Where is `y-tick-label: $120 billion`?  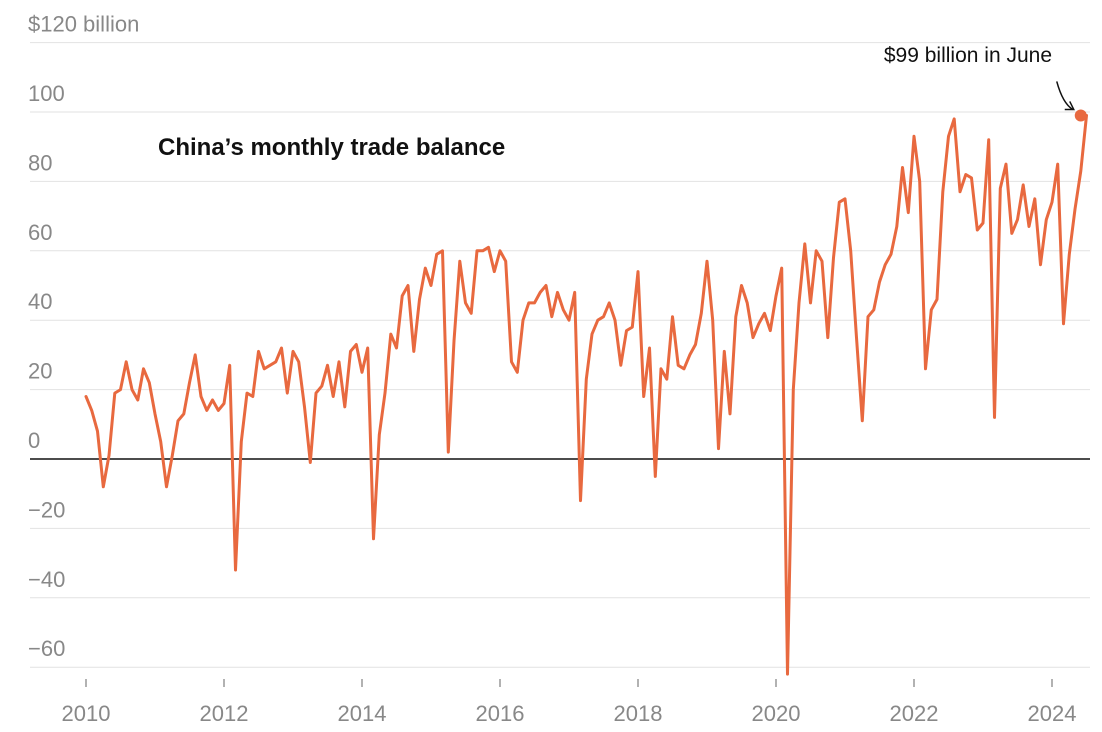
y-tick-label: $120 billion is located at coordinates (83, 24).